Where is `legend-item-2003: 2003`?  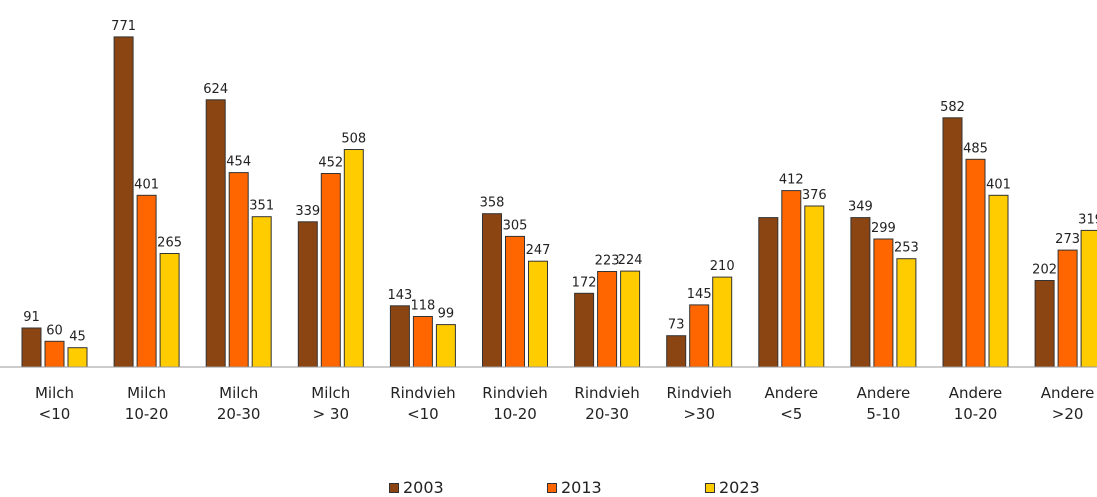 legend-item-2003: 2003 is located at coordinates (416, 488).